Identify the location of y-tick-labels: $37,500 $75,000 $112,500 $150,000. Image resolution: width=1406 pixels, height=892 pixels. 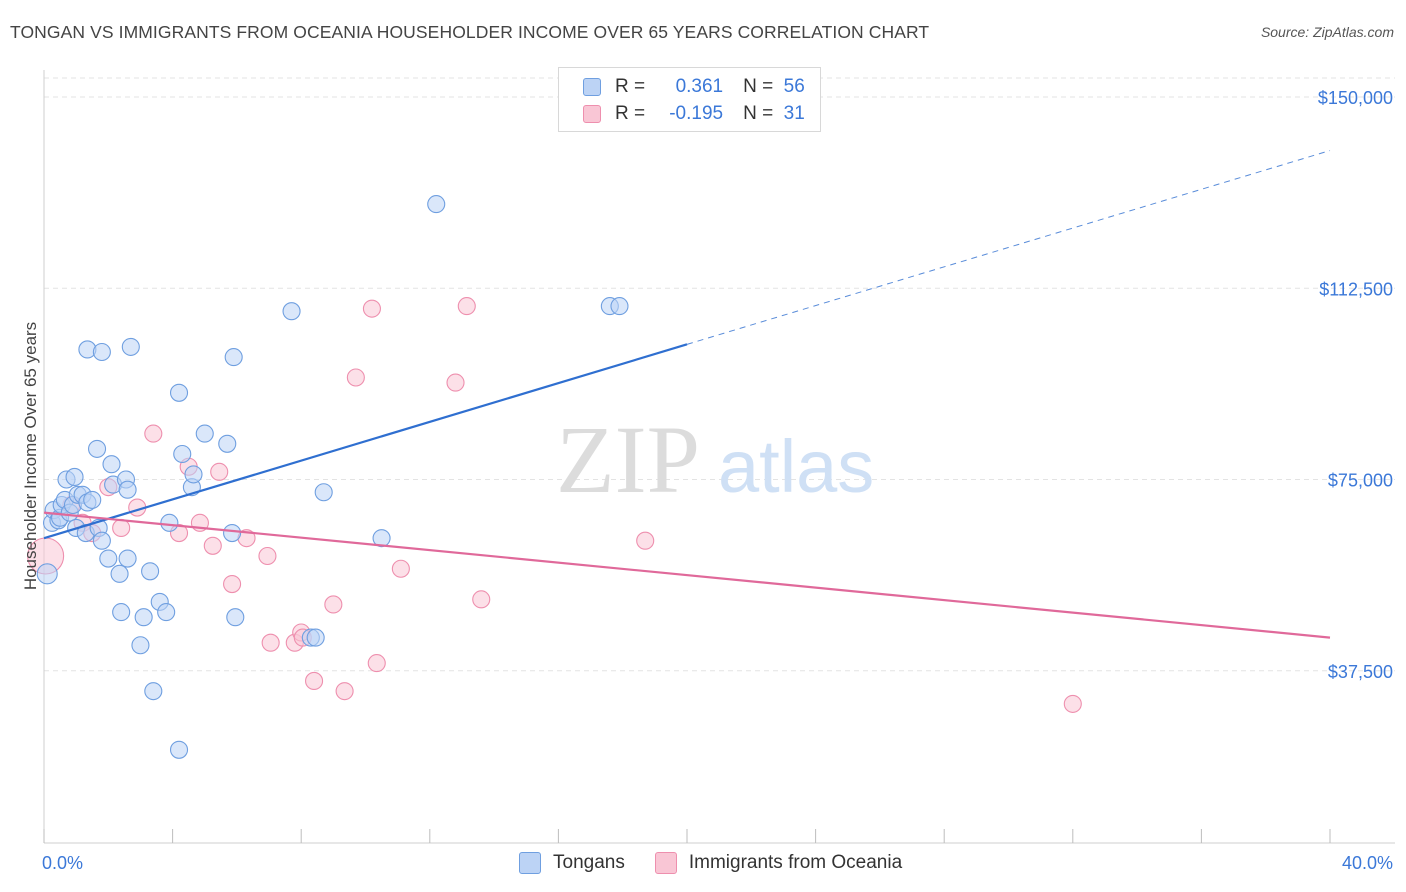
(1355, 385).